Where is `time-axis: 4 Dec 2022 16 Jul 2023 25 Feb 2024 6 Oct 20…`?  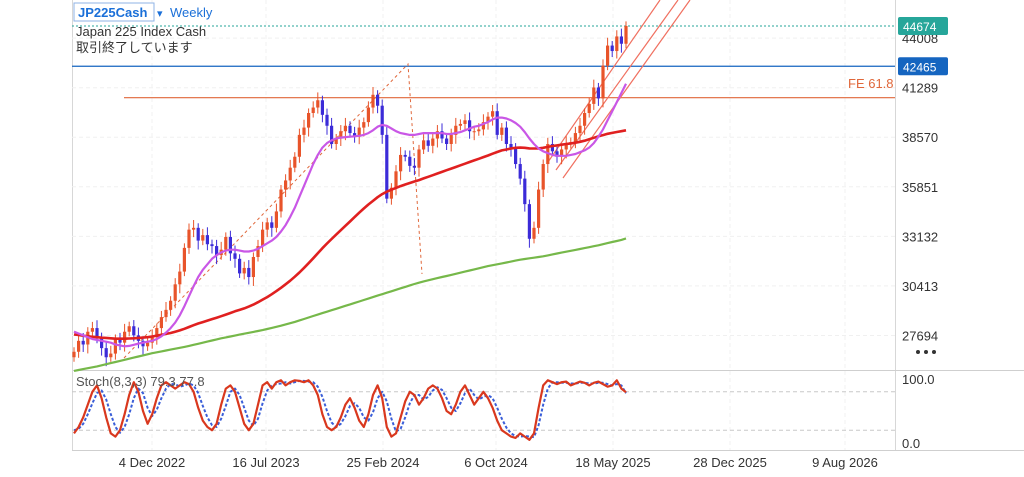 time-axis: 4 Dec 2022 16 Jul 2023 25 Feb 2024 6 Oct 20… is located at coordinates (498, 462).